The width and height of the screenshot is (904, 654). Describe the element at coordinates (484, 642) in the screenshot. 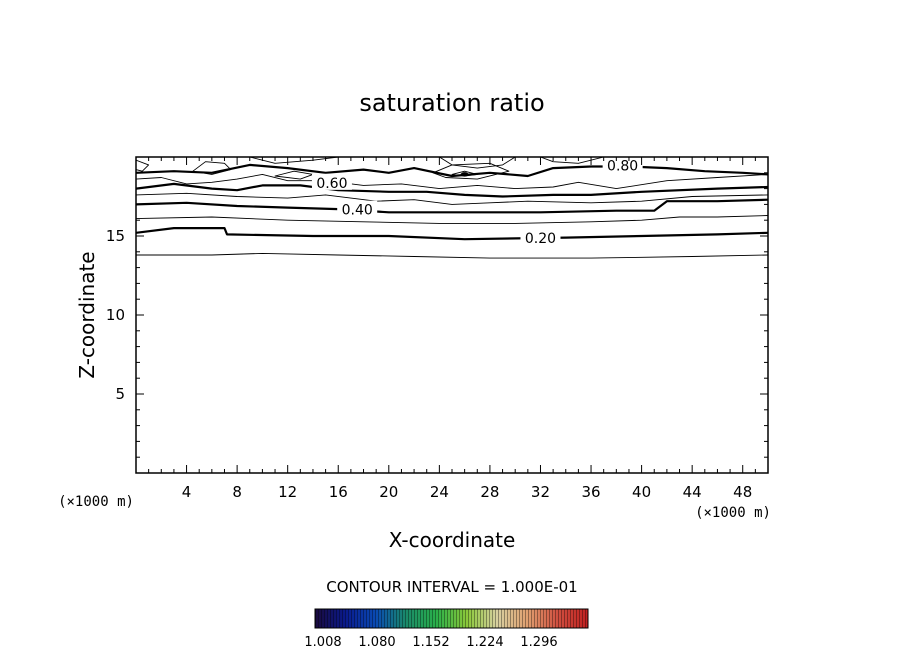

I see `colorbar-label: 1.224` at that location.